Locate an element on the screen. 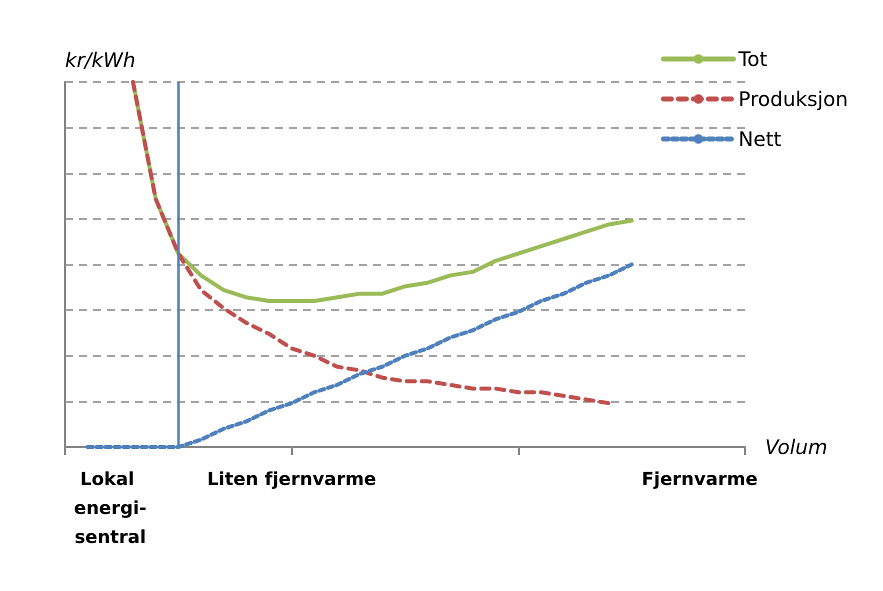 The image size is (883, 591). x-tick-label: Fjernvarme is located at coordinates (700, 479).